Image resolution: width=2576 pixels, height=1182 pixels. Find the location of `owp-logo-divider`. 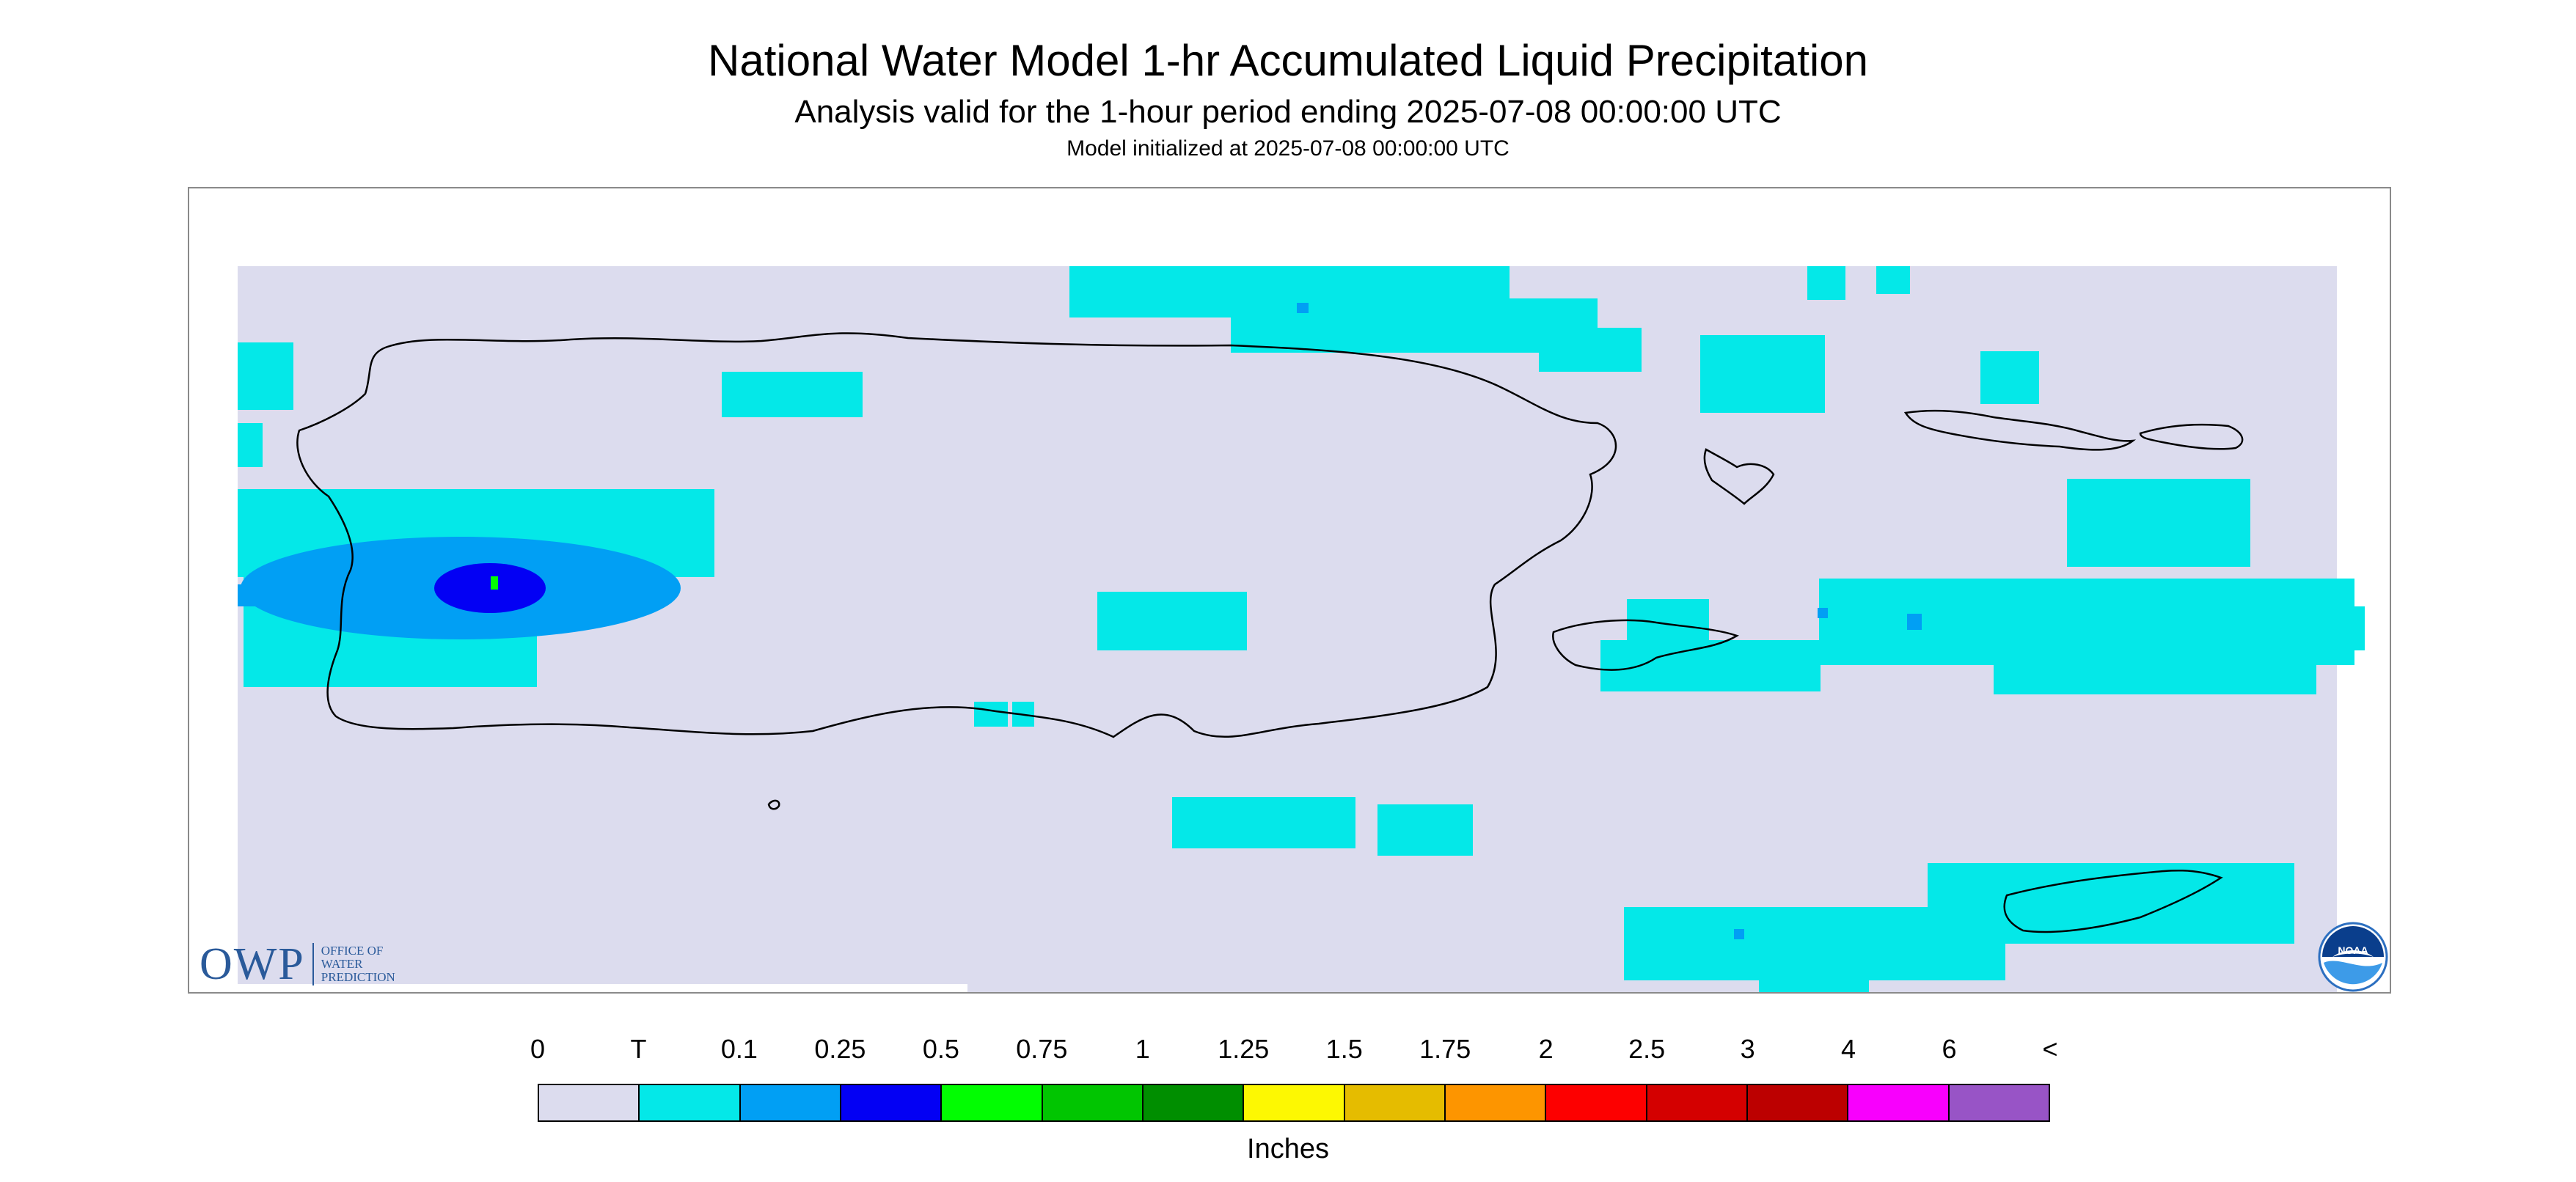

owp-logo-divider is located at coordinates (313, 964).